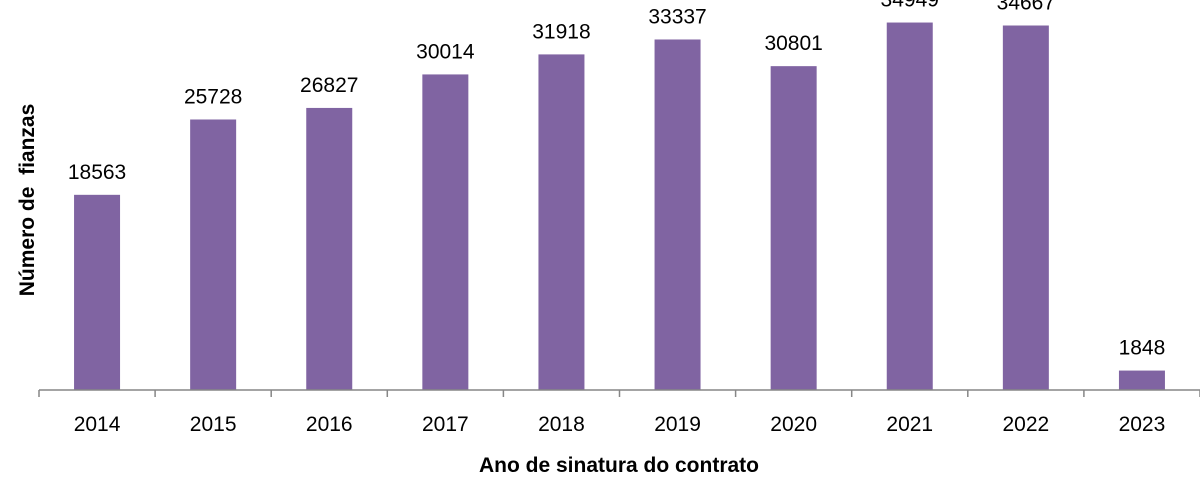 This screenshot has width=1200, height=484. Describe the element at coordinates (445, 51) in the screenshot. I see `data-label-2017: 30014` at that location.